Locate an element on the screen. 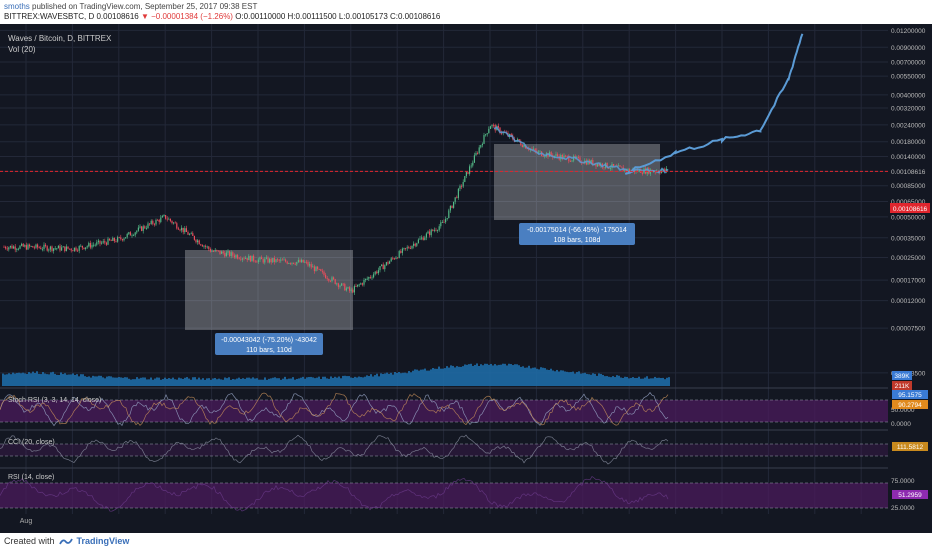 This screenshot has height=550, width=932. cci-badge: 111.5812 is located at coordinates (910, 446).